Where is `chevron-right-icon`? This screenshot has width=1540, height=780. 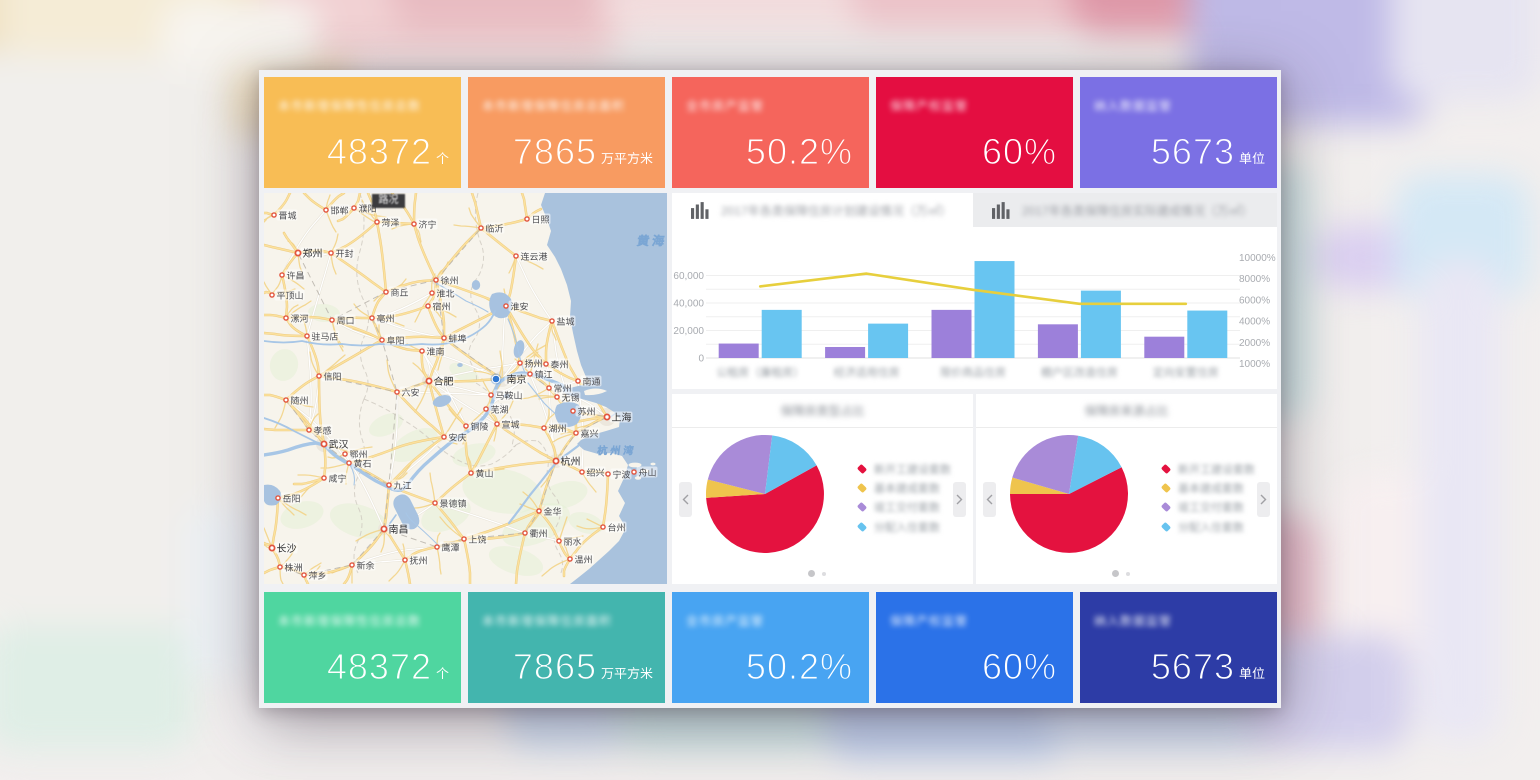
chevron-right-icon is located at coordinates (1263, 499).